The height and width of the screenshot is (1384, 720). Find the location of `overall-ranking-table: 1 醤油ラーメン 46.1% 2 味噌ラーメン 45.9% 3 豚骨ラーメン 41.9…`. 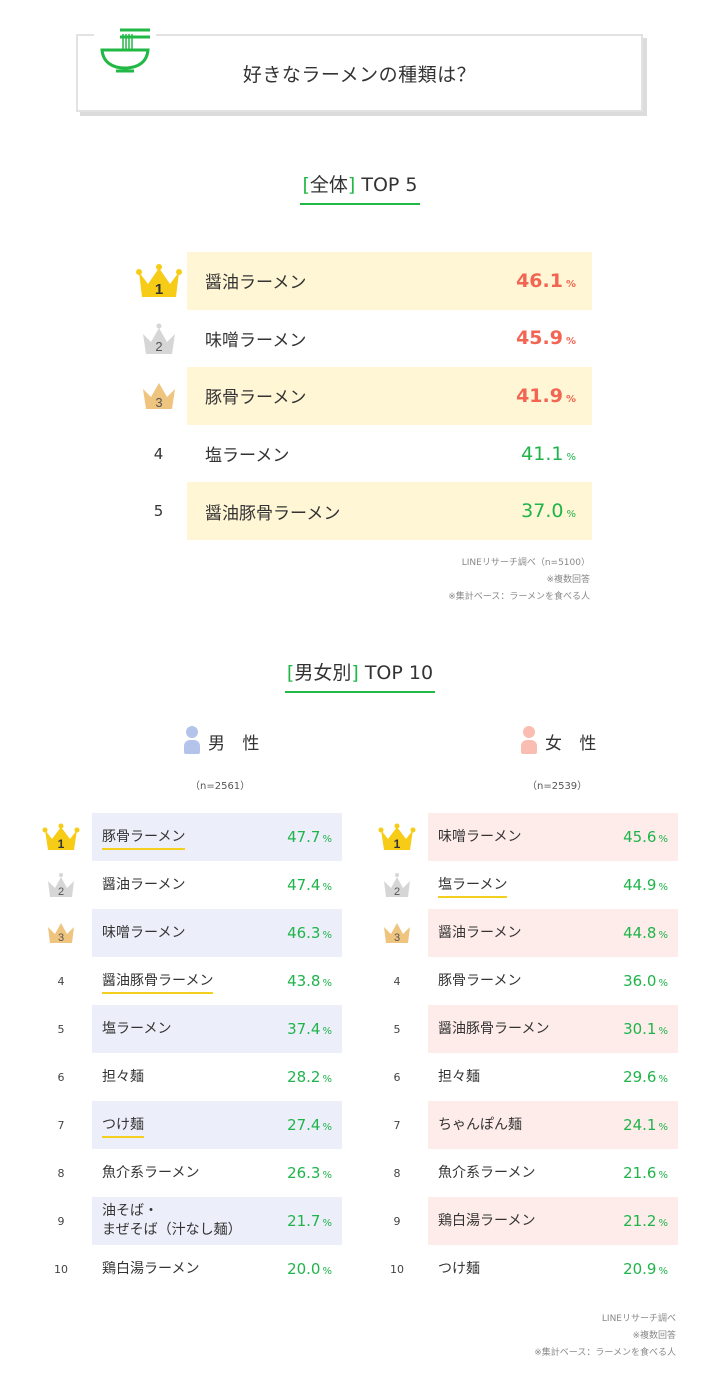

overall-ranking-table: 1 醤油ラーメン 46.1% 2 味噌ラーメン 45.9% 3 豚骨ラーメン 41.9… is located at coordinates (361, 396).